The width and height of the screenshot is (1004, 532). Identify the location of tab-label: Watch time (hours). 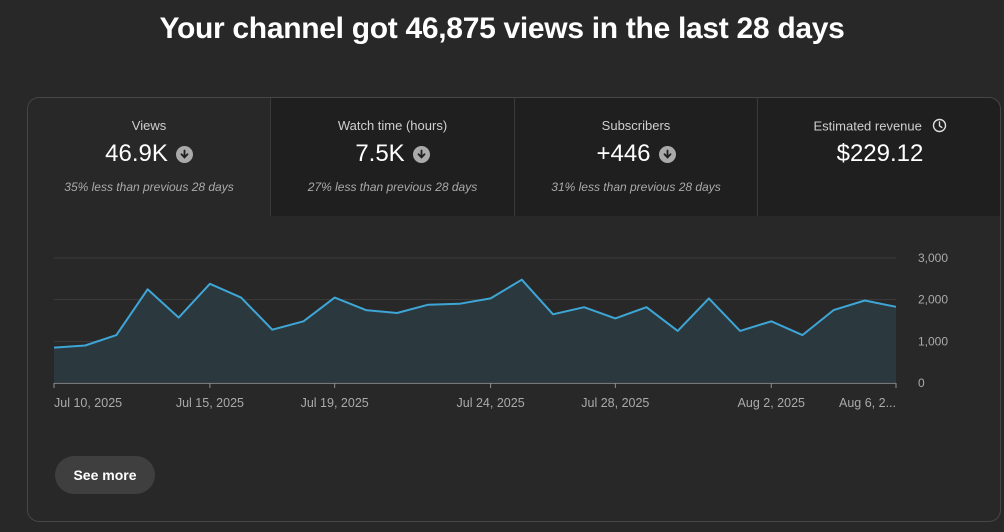
(392, 125).